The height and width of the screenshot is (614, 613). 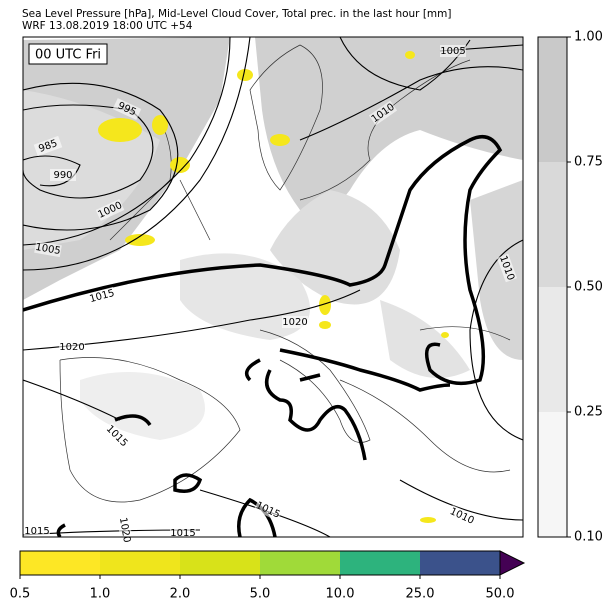 I want to click on colorbar-tick-label: 1.0, so click(x=100, y=594).